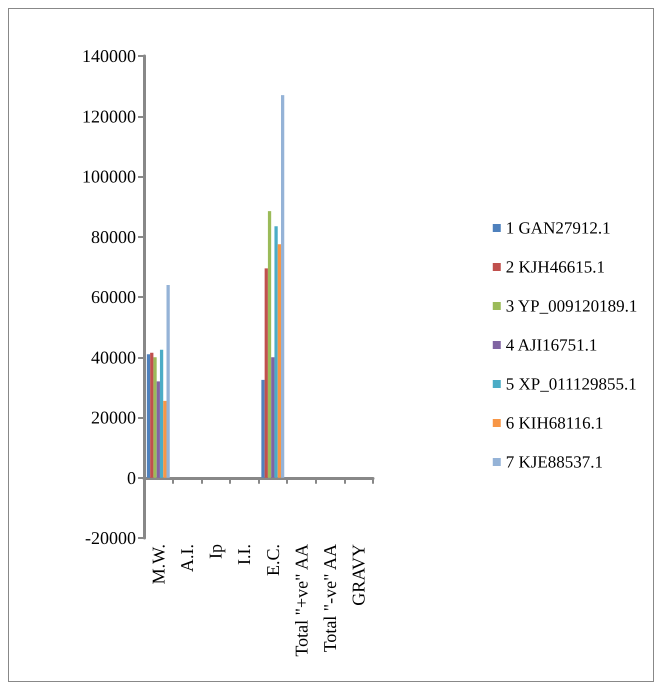  What do you see at coordinates (131, 478) in the screenshot?
I see `y-tick-label: 0` at bounding box center [131, 478].